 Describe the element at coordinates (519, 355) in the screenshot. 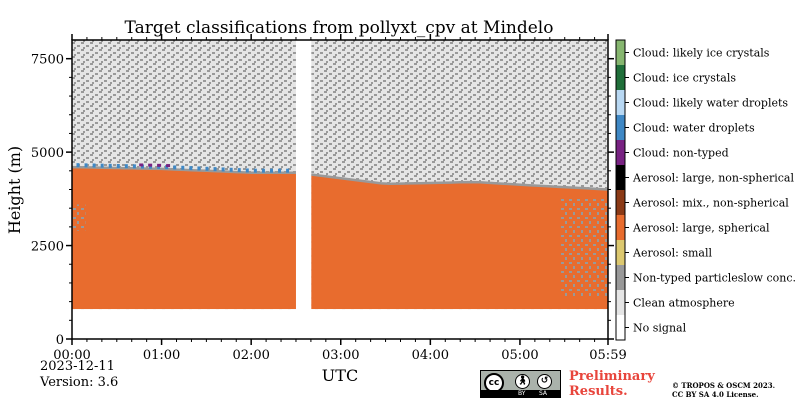

I see `x-tick-label: 05:00` at that location.